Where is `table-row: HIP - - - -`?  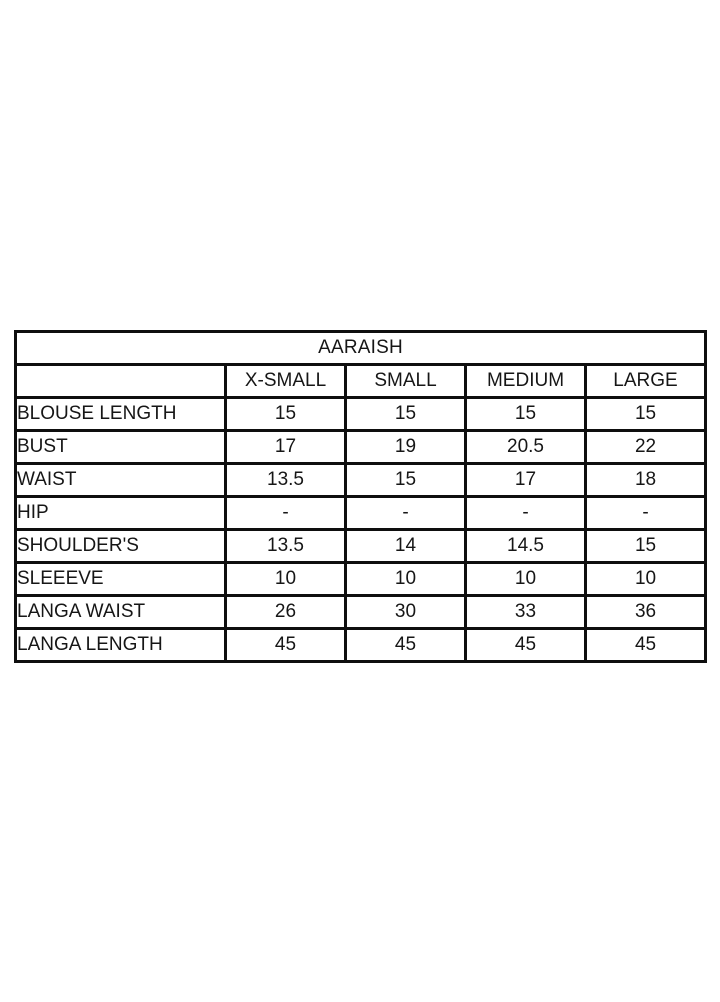
table-row: HIP - - - - is located at coordinates (361, 513).